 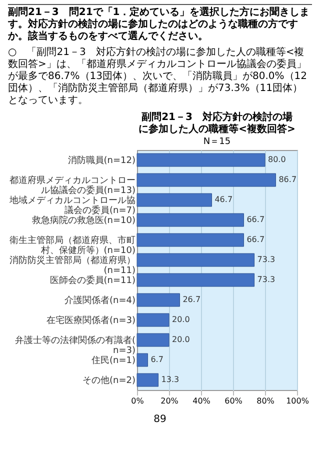 What do you see at coordinates (160, 419) in the screenshot?
I see `text: 89` at bounding box center [160, 419].